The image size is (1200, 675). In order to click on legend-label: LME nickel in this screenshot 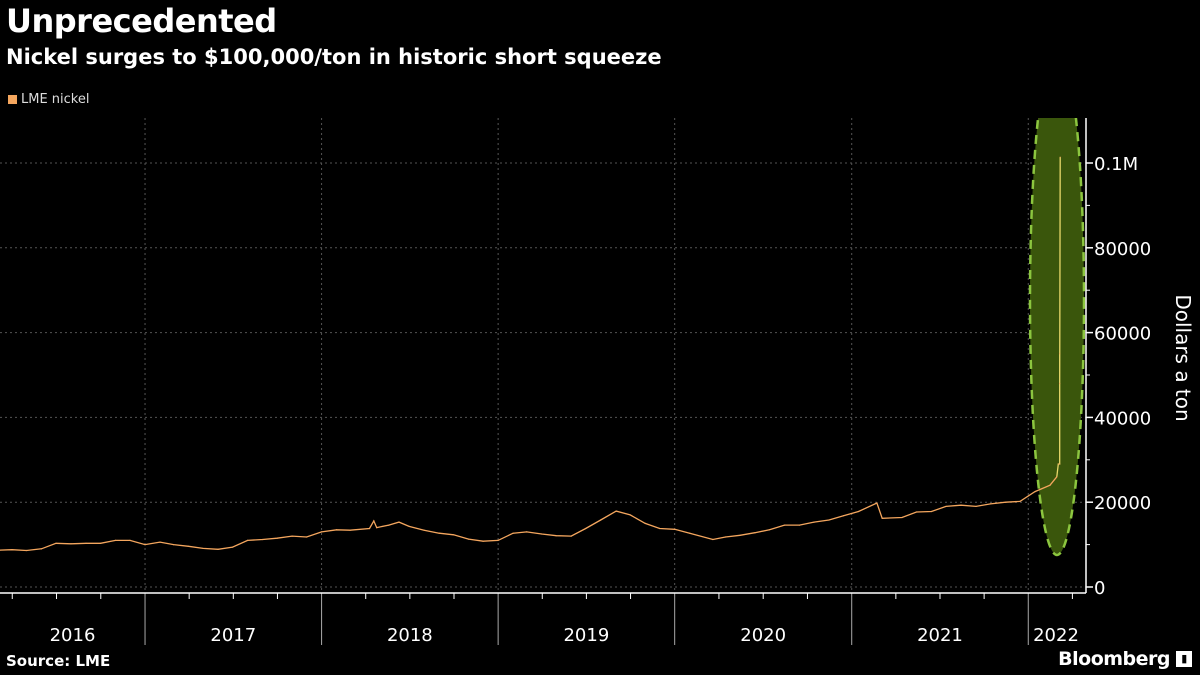, I will do `click(55, 99)`.